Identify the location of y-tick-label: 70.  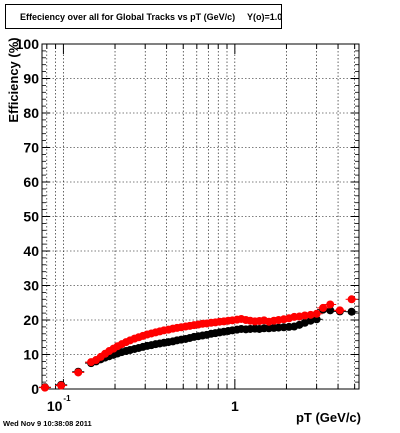
(31, 148).